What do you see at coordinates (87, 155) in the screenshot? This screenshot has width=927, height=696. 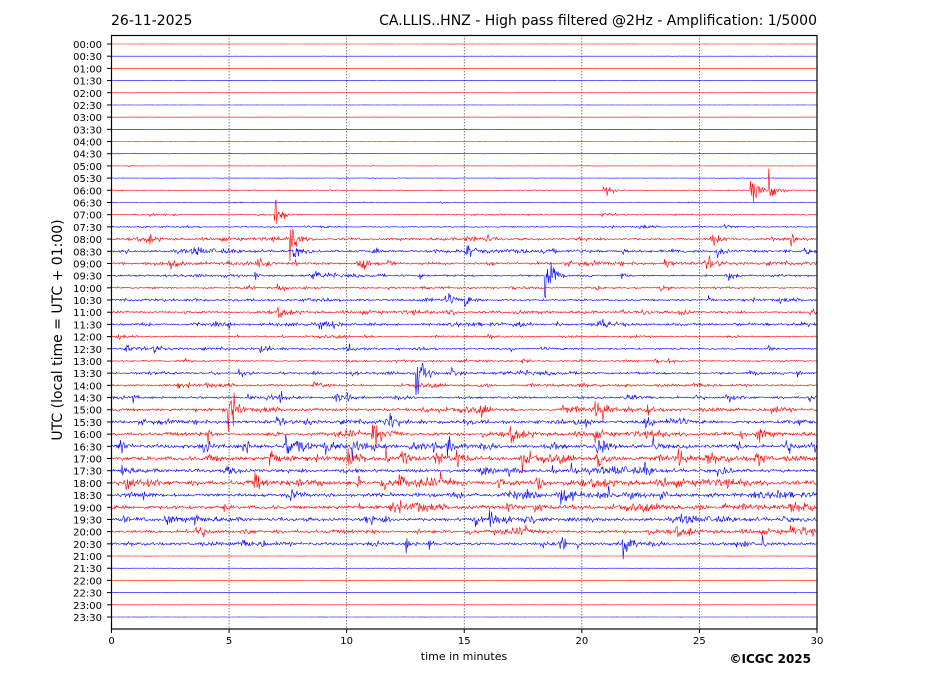 I see `y-tick-label: 04:30` at bounding box center [87, 155].